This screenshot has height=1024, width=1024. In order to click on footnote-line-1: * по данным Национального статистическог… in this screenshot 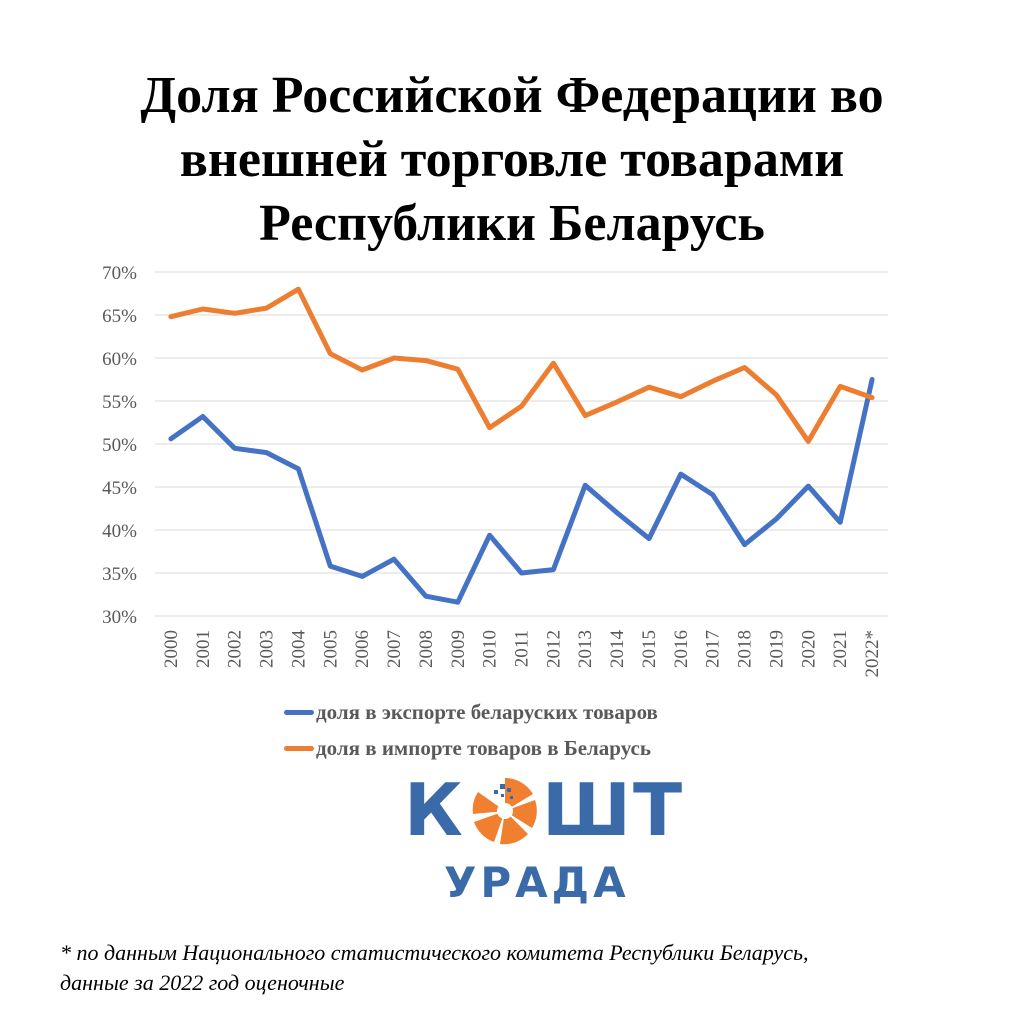, I will do `click(434, 952)`.